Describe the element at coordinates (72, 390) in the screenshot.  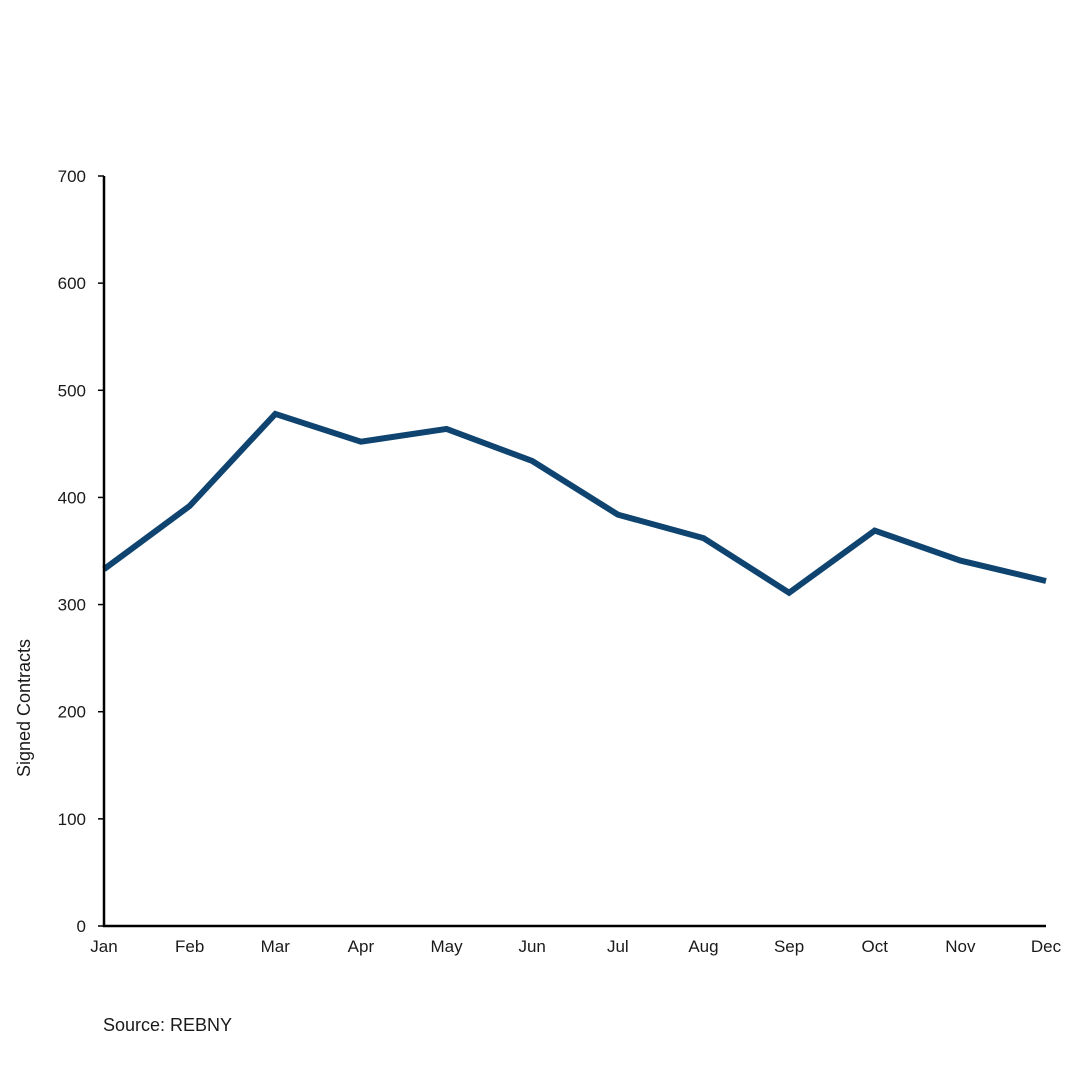
I see `y-tick-label: 500` at that location.